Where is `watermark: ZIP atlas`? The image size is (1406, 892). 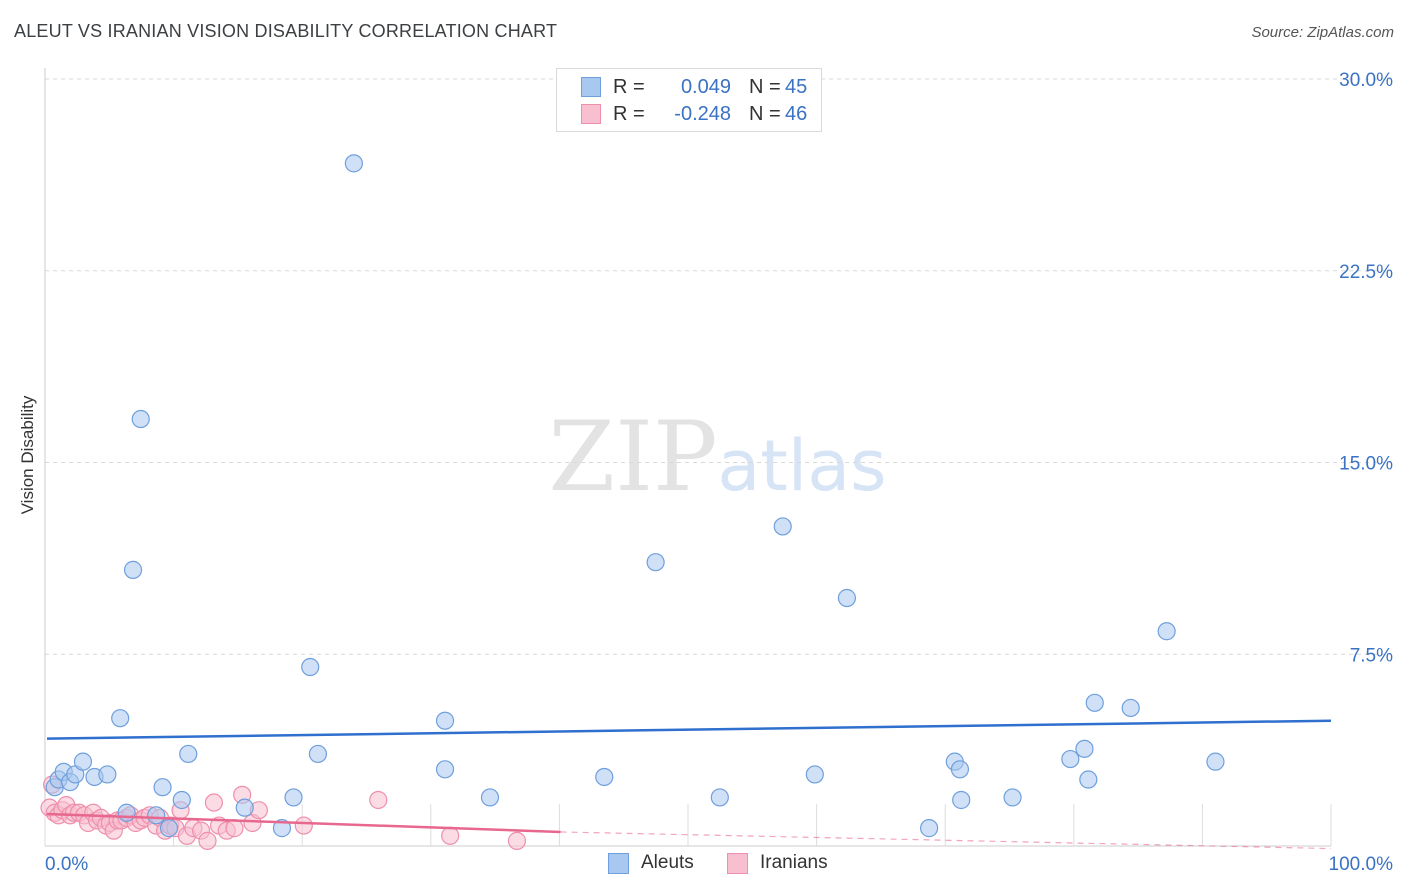
watermark: ZIP atlas is located at coordinates (717, 457).